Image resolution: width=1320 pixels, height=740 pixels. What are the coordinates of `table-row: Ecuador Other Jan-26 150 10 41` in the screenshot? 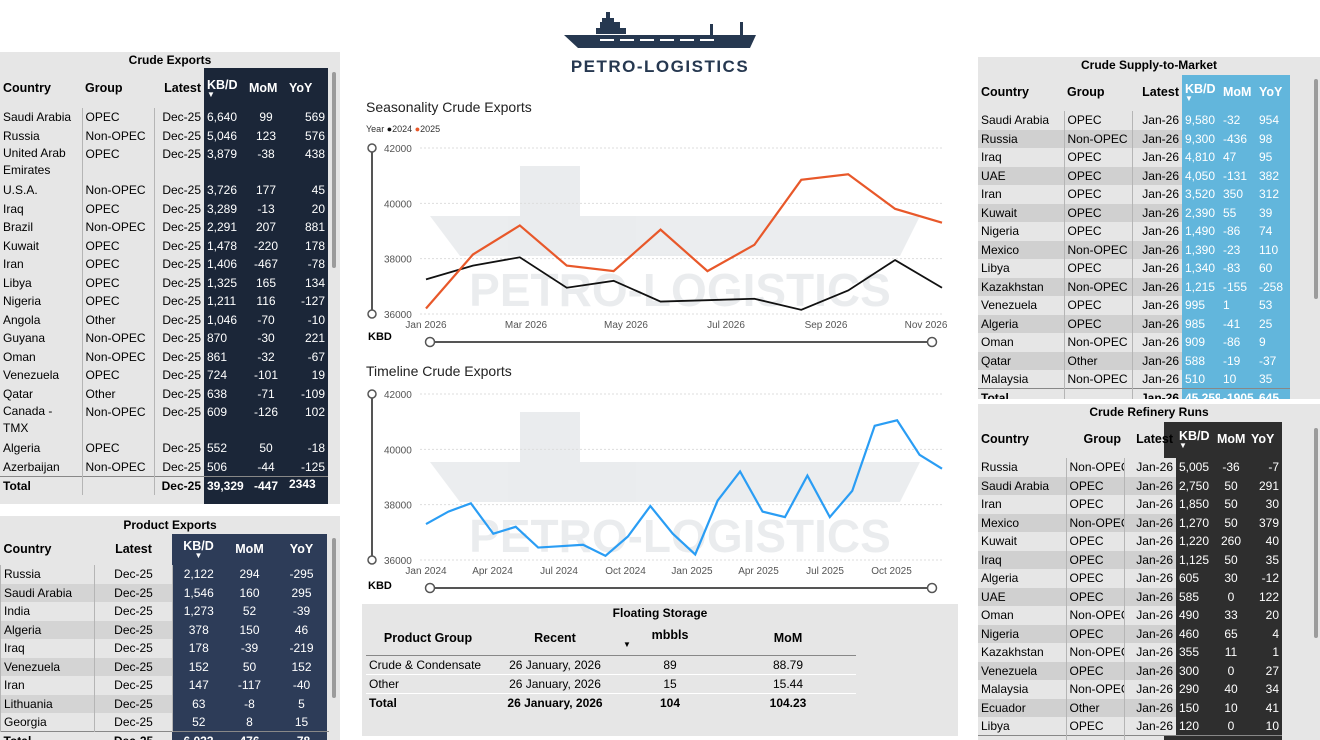 It's located at (1130, 707).